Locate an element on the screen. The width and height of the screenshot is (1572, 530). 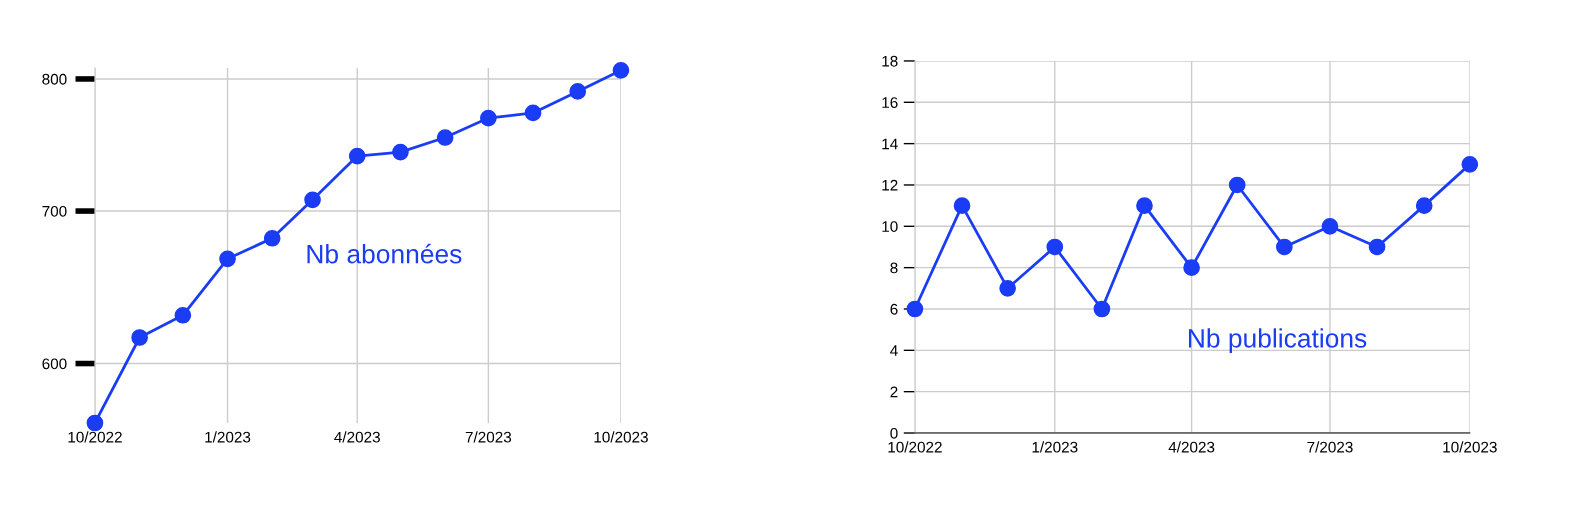
y-tick-label: 800 is located at coordinates (54, 79).